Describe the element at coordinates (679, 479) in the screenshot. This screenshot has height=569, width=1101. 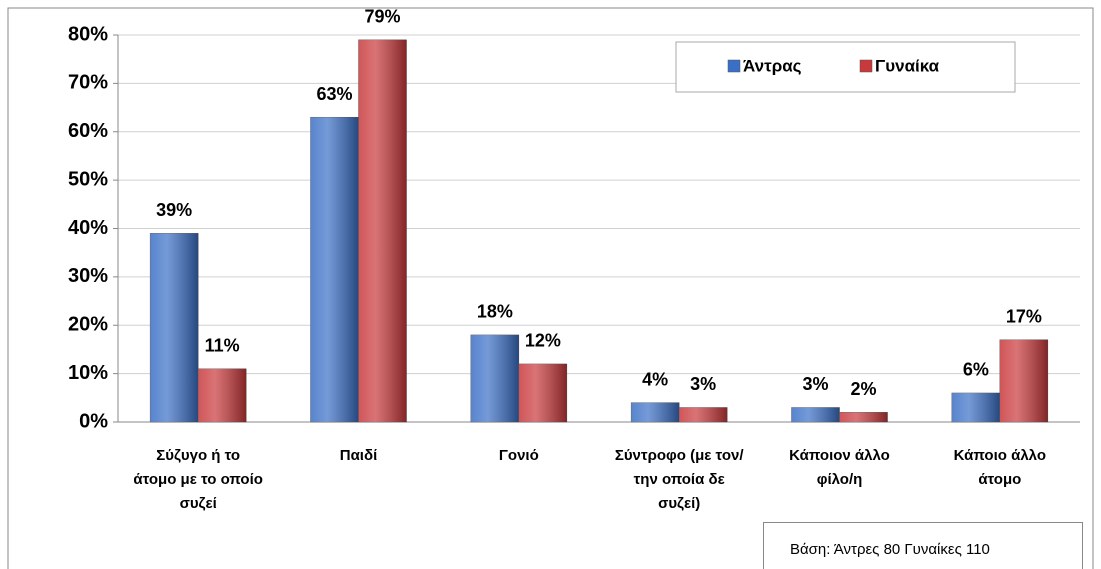
I see `x-tick-label: Σύντροφο (με τον/την οποία δε συζεί)` at that location.